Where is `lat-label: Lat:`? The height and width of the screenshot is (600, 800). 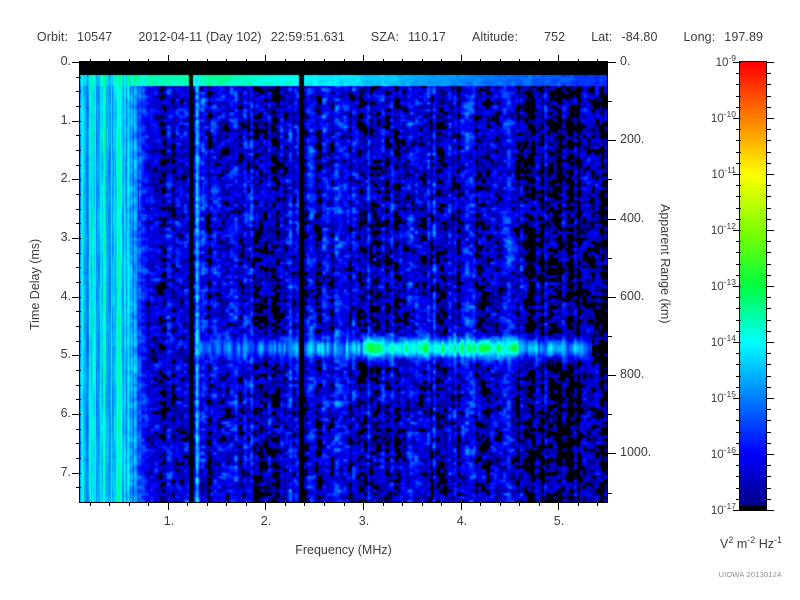
lat-label: Lat: is located at coordinates (602, 37).